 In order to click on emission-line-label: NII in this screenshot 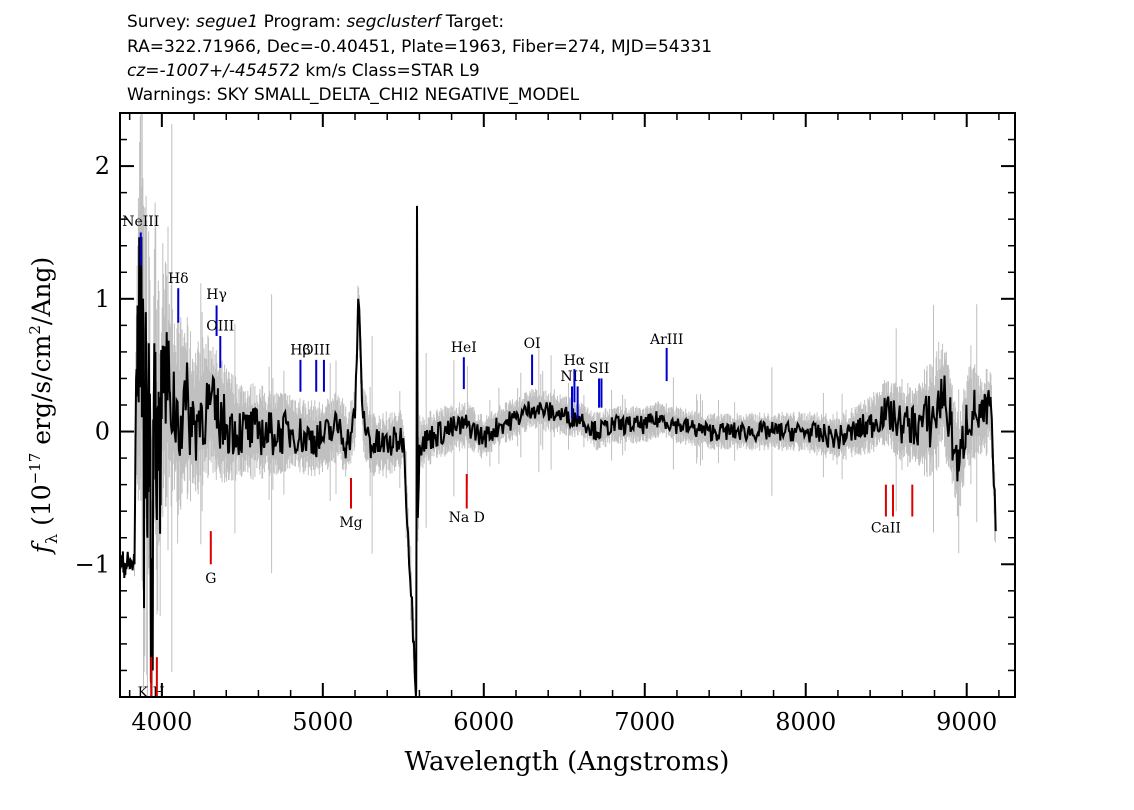, I will do `click(571, 377)`.